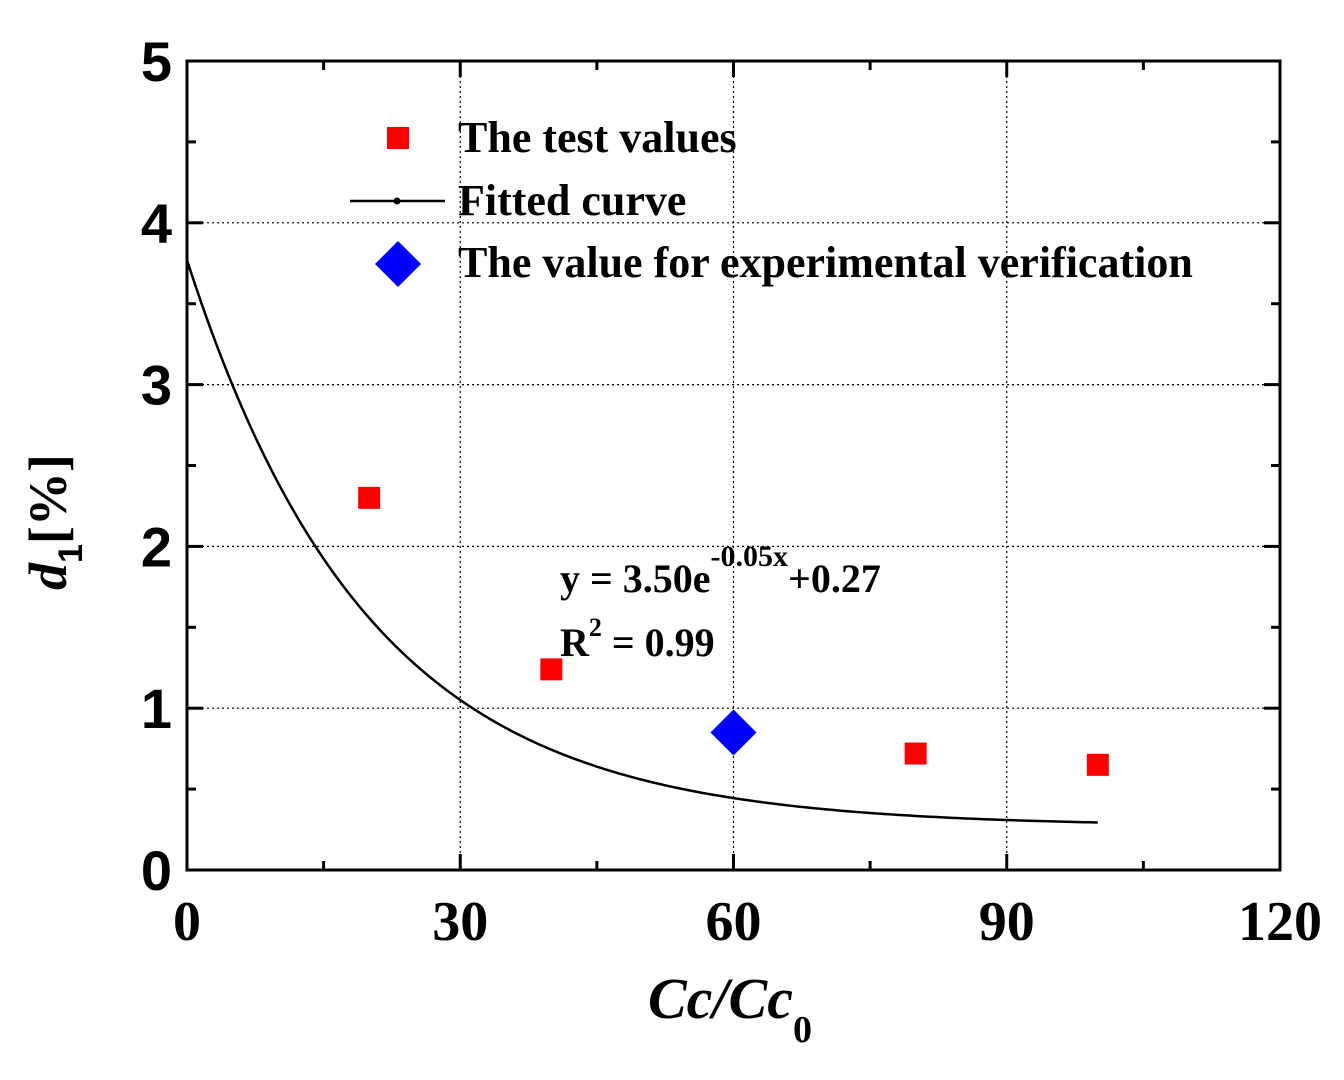 The height and width of the screenshot is (1080, 1344). Describe the element at coordinates (1280, 922) in the screenshot. I see `x-tick-label: 120` at that location.